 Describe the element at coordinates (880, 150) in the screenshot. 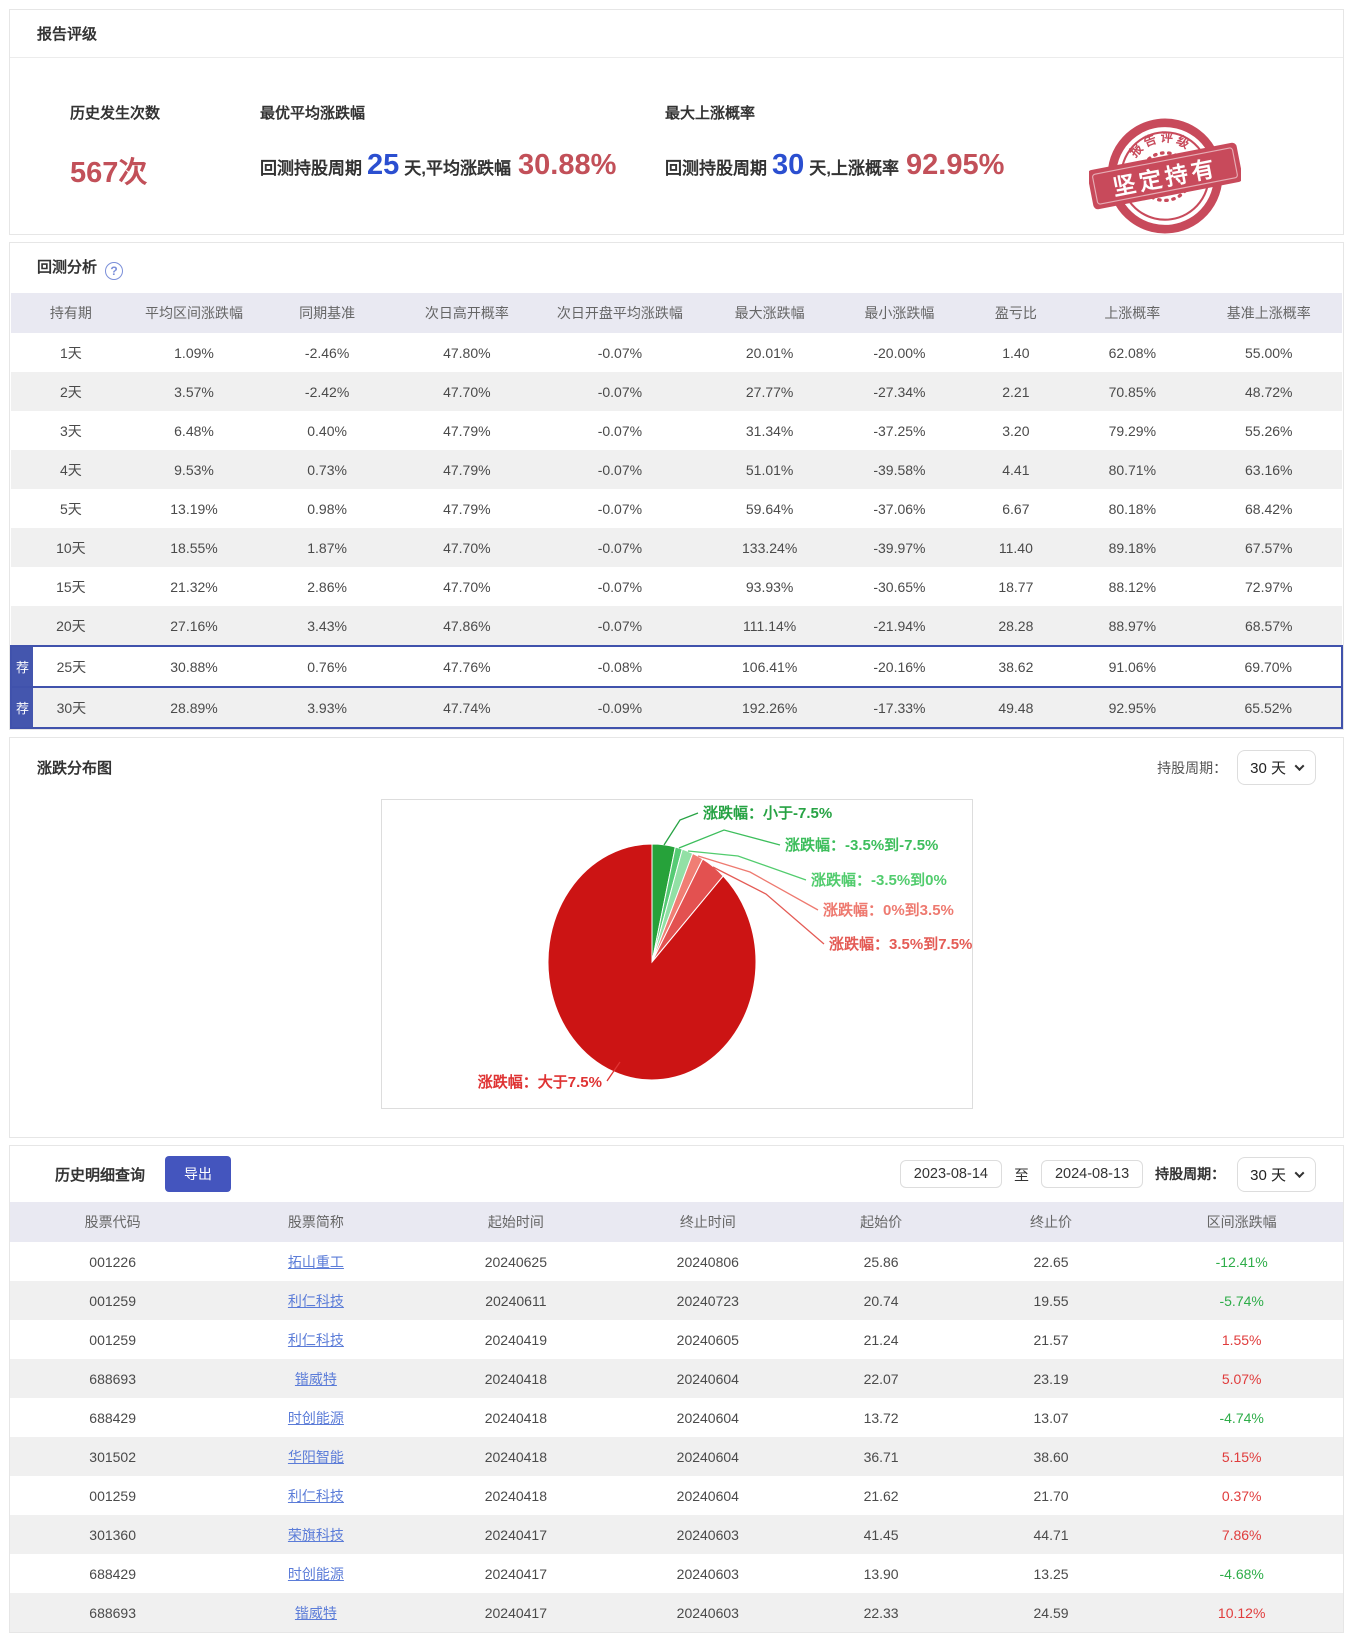

I see `stat-max-prob: 最大上涨概率 回测持股周期 30 天,上涨概率 92.95%` at that location.